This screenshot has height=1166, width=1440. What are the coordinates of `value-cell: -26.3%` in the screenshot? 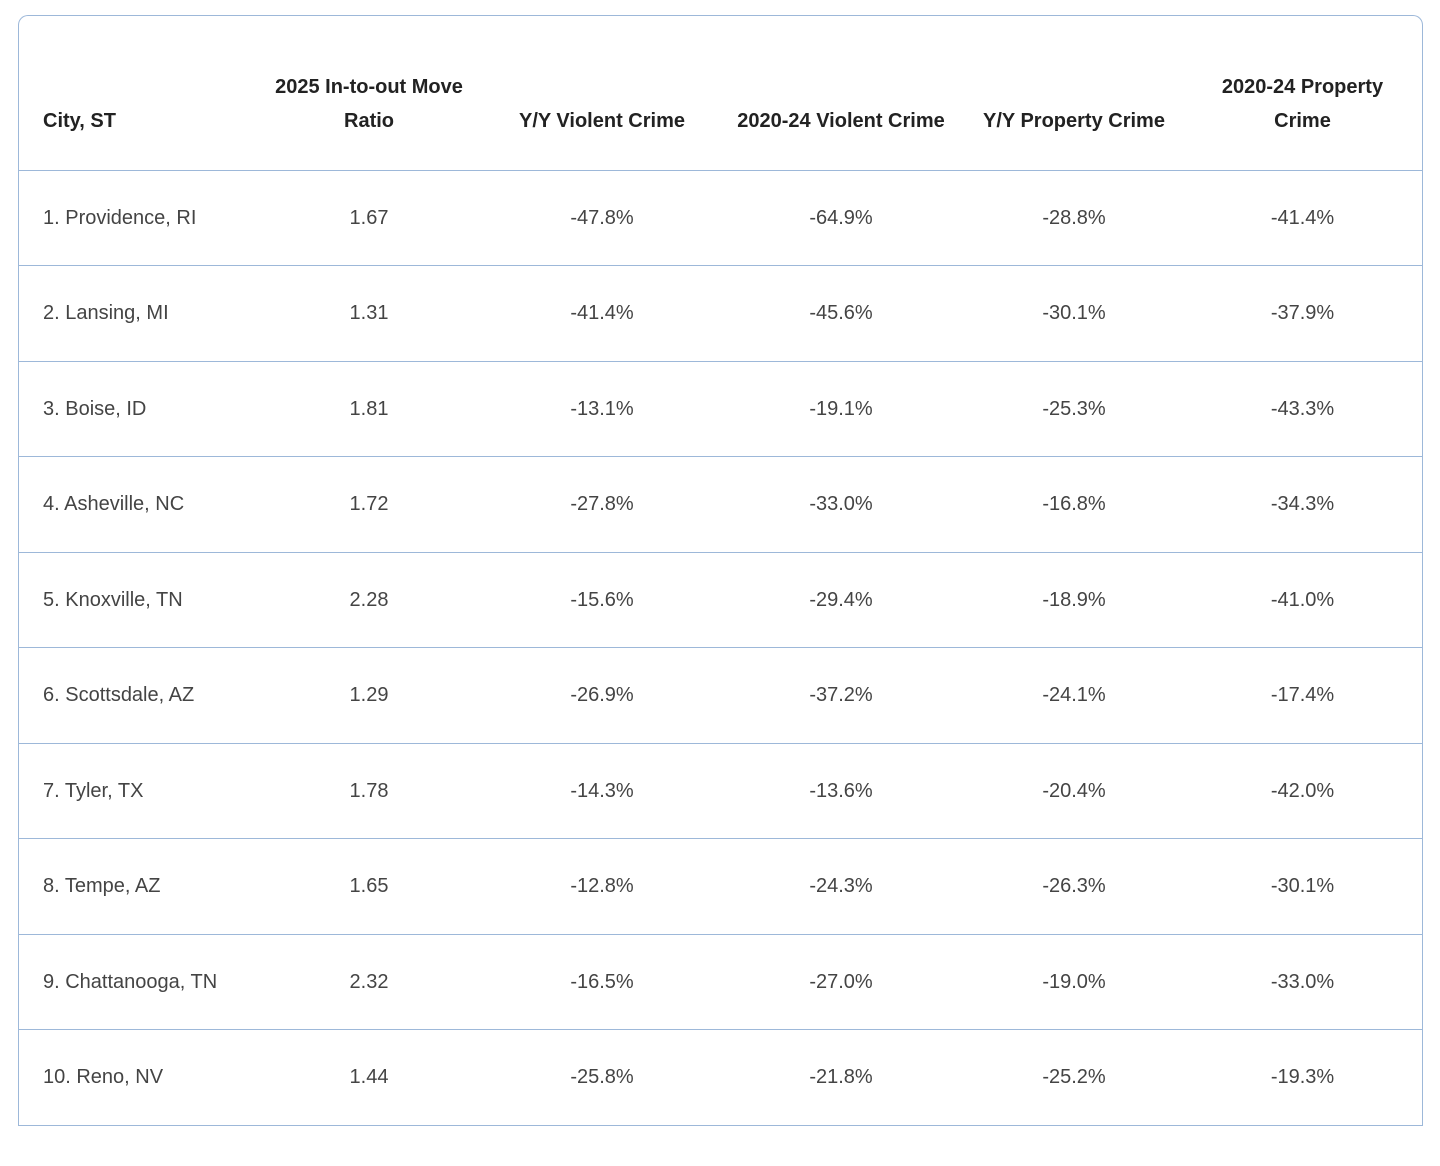 It's located at (1074, 886).